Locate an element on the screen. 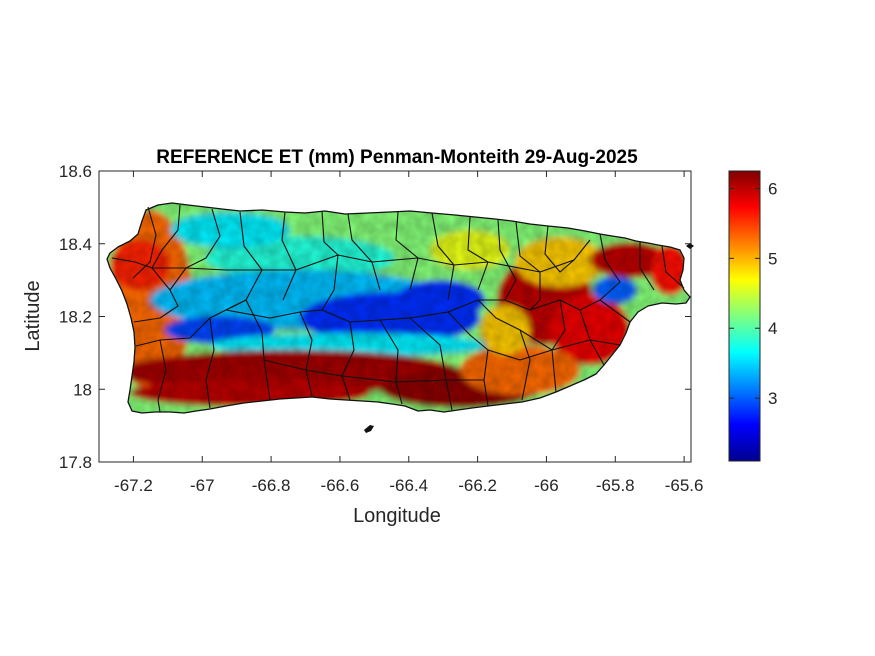  colorbar-tick-label: 3 is located at coordinates (772, 398).